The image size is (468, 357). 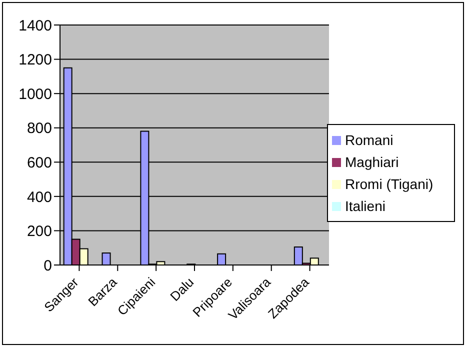 I want to click on y-tick-label: 0, so click(x=48, y=265).